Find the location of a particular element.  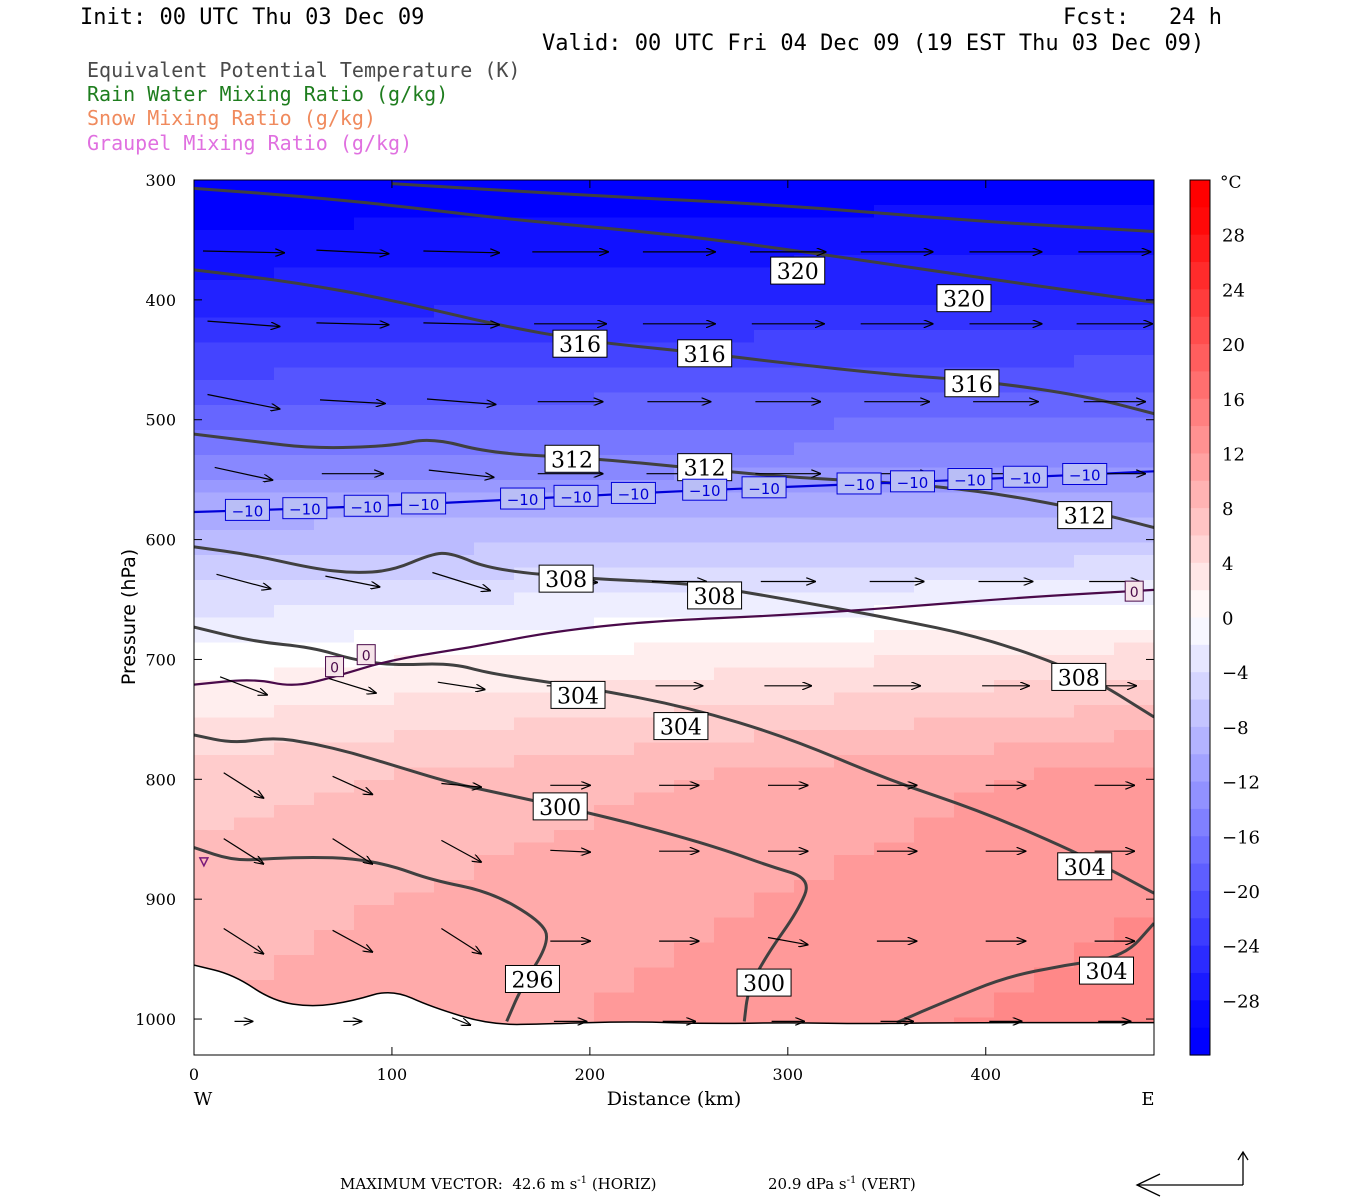

x-tick-label: 300 is located at coordinates (788, 1074).